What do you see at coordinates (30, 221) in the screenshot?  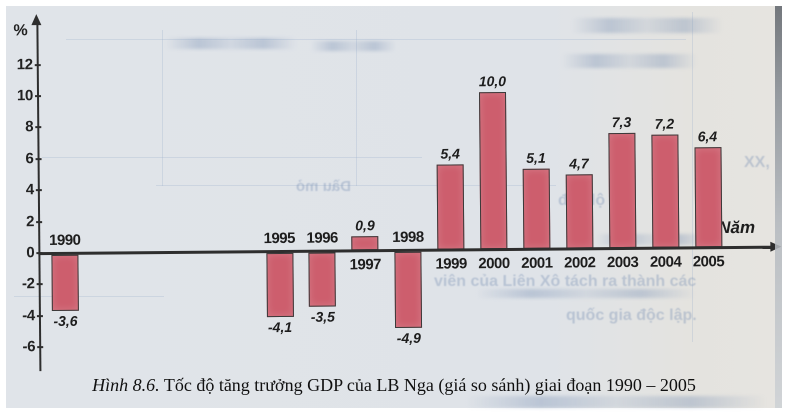 I see `y-tick-label-2: 2` at bounding box center [30, 221].